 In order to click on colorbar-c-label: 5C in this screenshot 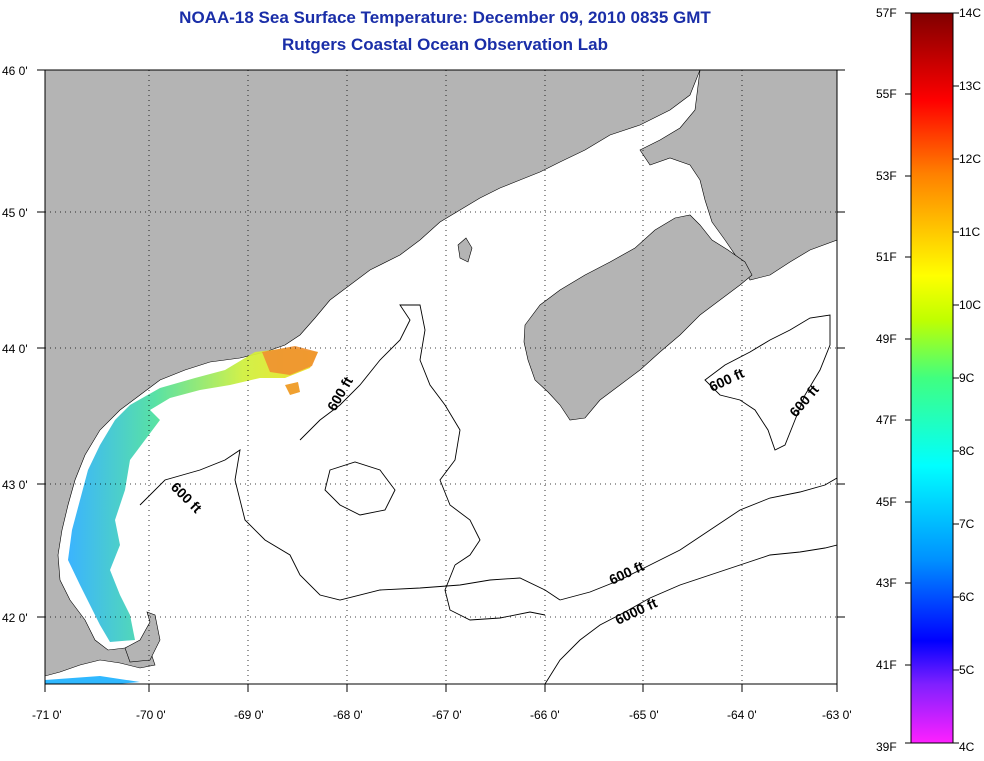, I will do `click(967, 670)`.